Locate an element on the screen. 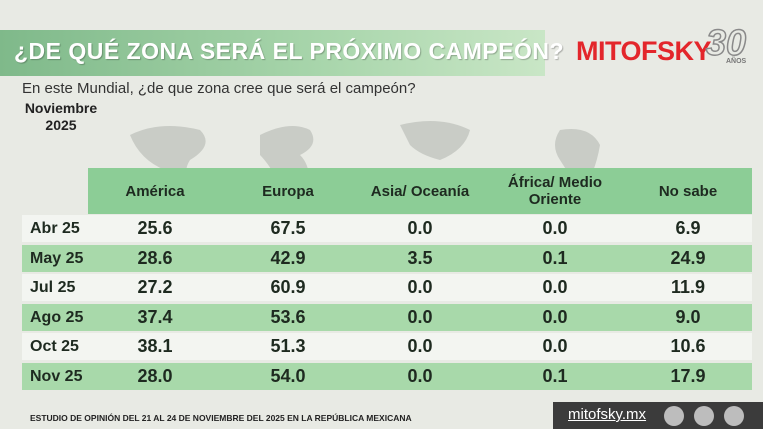 The height and width of the screenshot is (429, 763). table-cell: 54.0 is located at coordinates (288, 375).